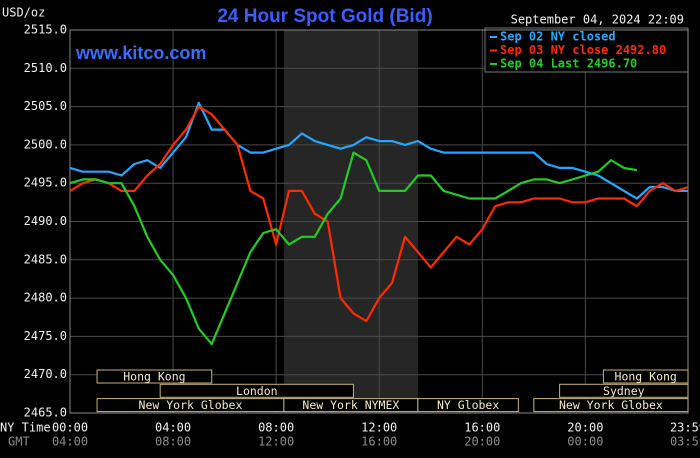 Image resolution: width=700 pixels, height=458 pixels. Describe the element at coordinates (685, 428) in the screenshot. I see `x-tick-label: 23:59` at that location.